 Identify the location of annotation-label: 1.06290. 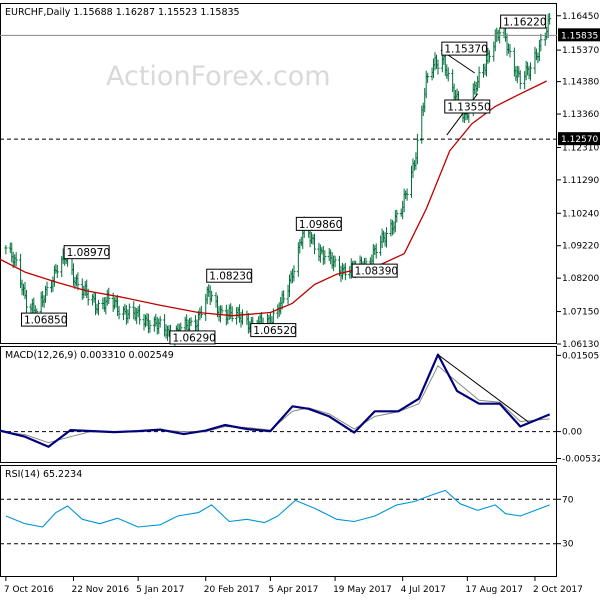
(193, 338).